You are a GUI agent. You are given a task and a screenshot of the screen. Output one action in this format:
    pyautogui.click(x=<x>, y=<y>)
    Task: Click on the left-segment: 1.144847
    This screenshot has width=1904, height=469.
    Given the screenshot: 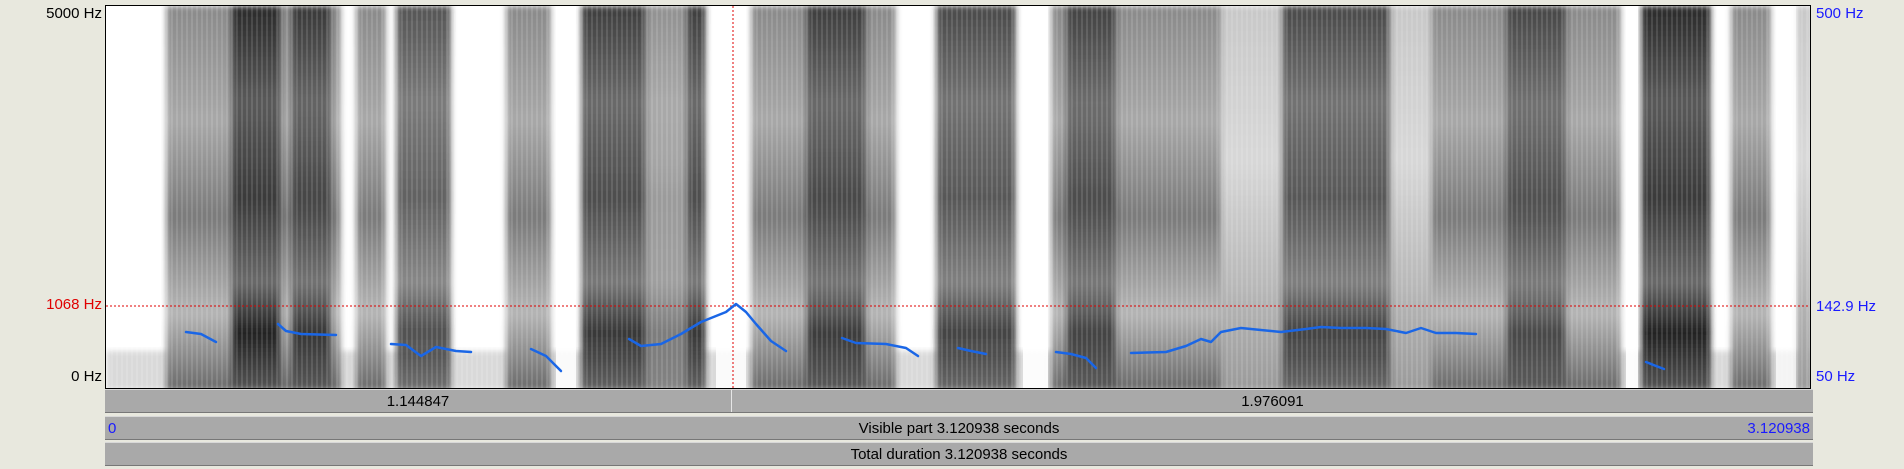 What is the action you would take?
    pyautogui.click(x=418, y=401)
    